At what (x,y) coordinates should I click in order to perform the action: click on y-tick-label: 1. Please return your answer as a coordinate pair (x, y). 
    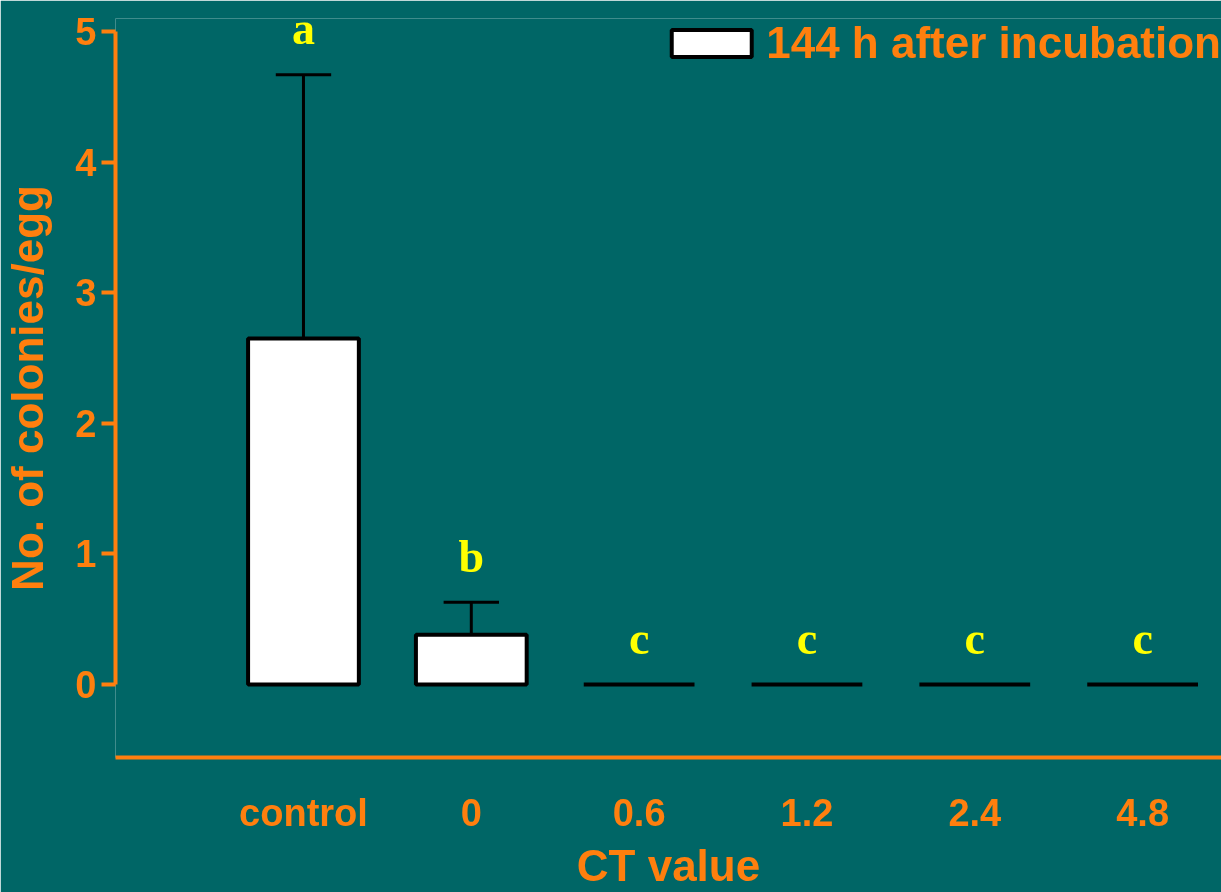
    Looking at the image, I should click on (86, 554).